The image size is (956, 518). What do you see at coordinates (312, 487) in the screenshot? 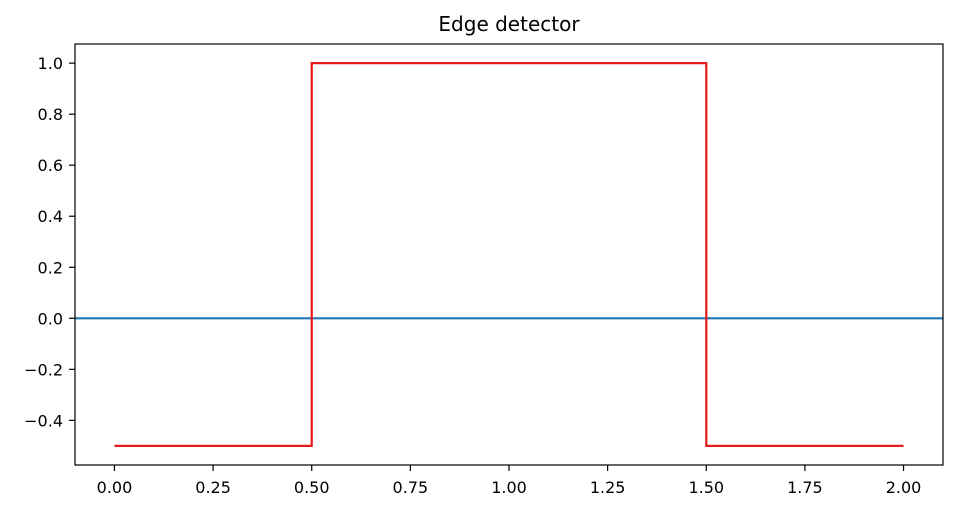
I see `x-tick-label: 0.50` at bounding box center [312, 487].